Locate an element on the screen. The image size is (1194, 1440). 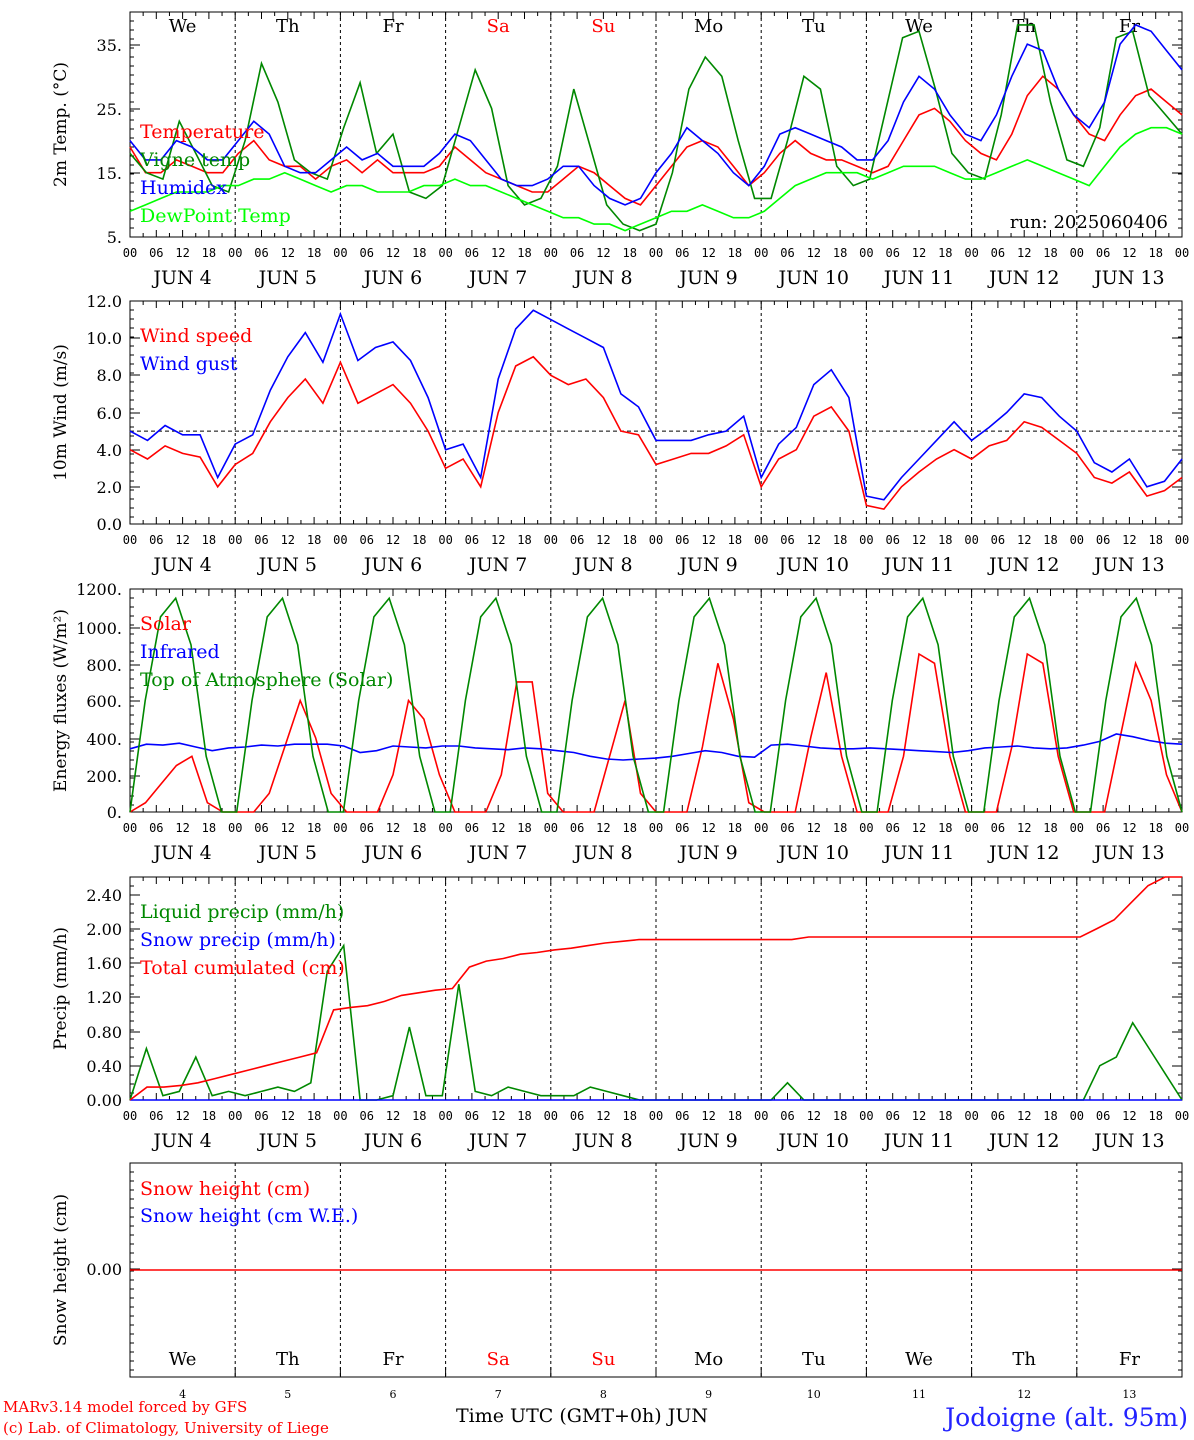
legend-entry: Infrared is located at coordinates (180, 652).